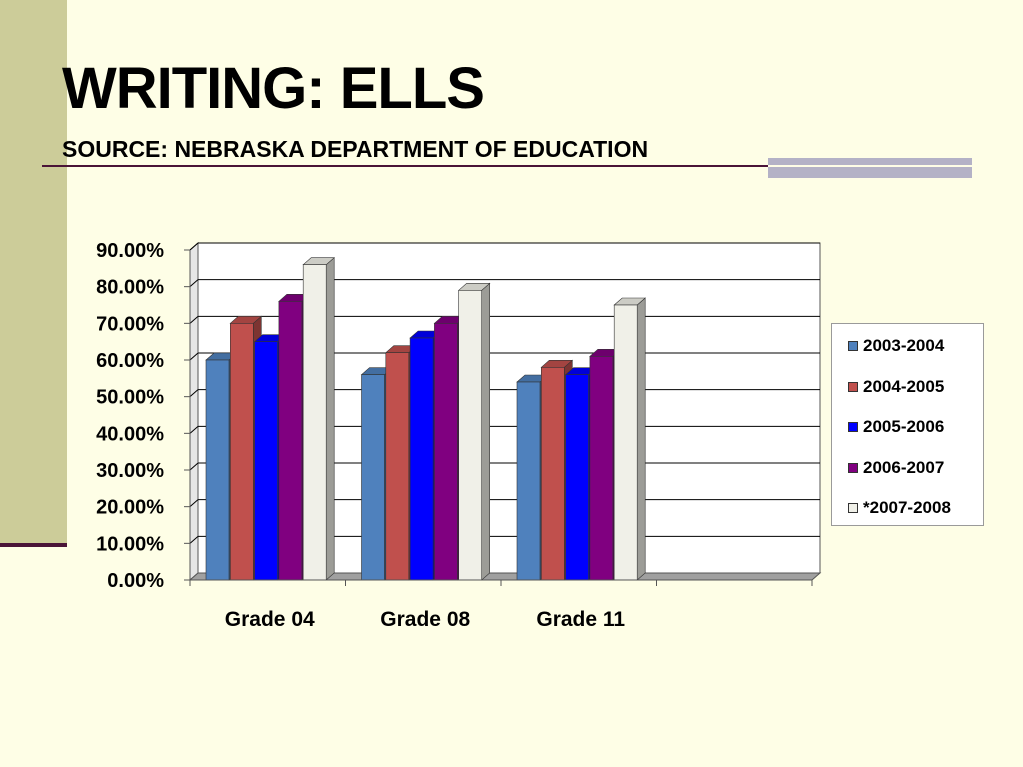  Describe the element at coordinates (130, 324) in the screenshot. I see `y-tick-label: 70.00%` at that location.